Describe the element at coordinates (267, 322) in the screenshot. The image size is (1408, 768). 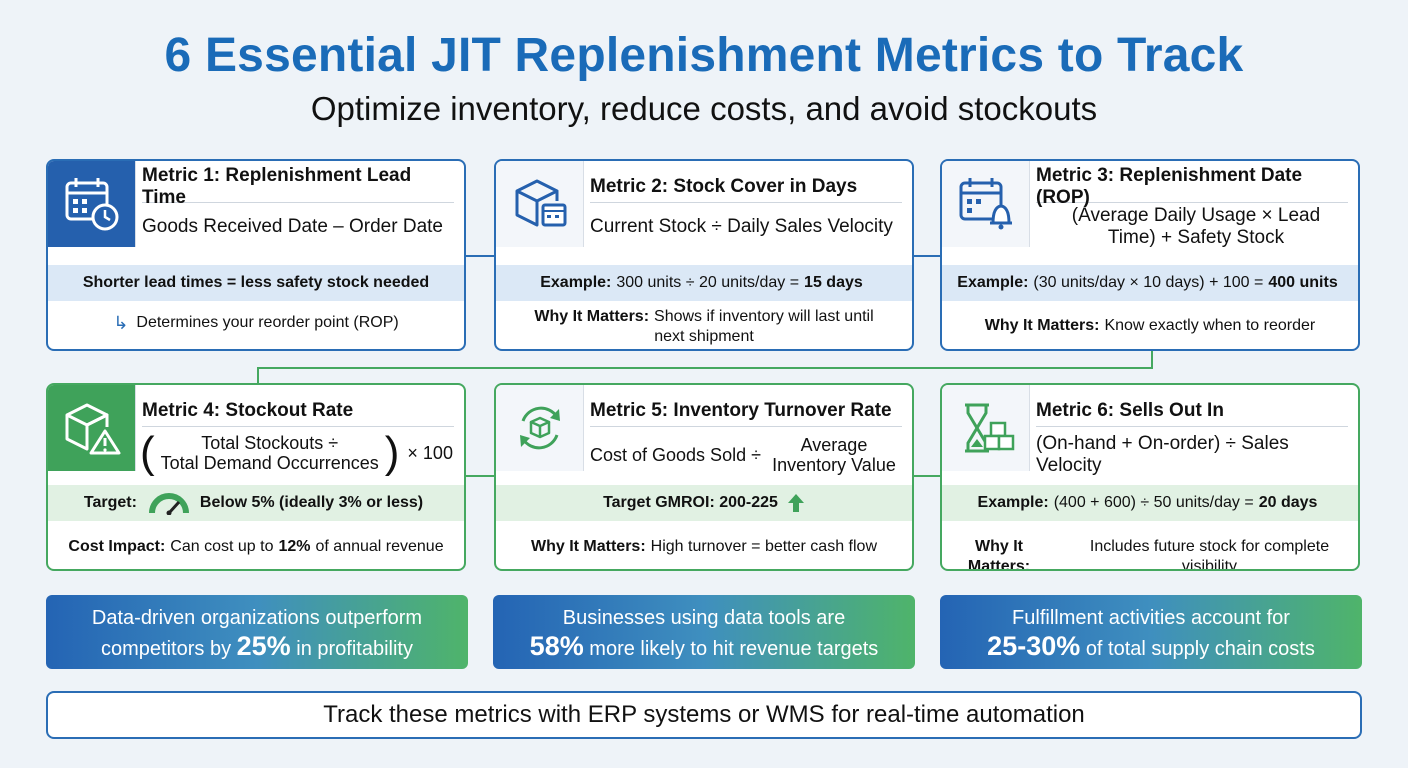
I see `footer-text: Determines your reorder point (ROP)` at that location.